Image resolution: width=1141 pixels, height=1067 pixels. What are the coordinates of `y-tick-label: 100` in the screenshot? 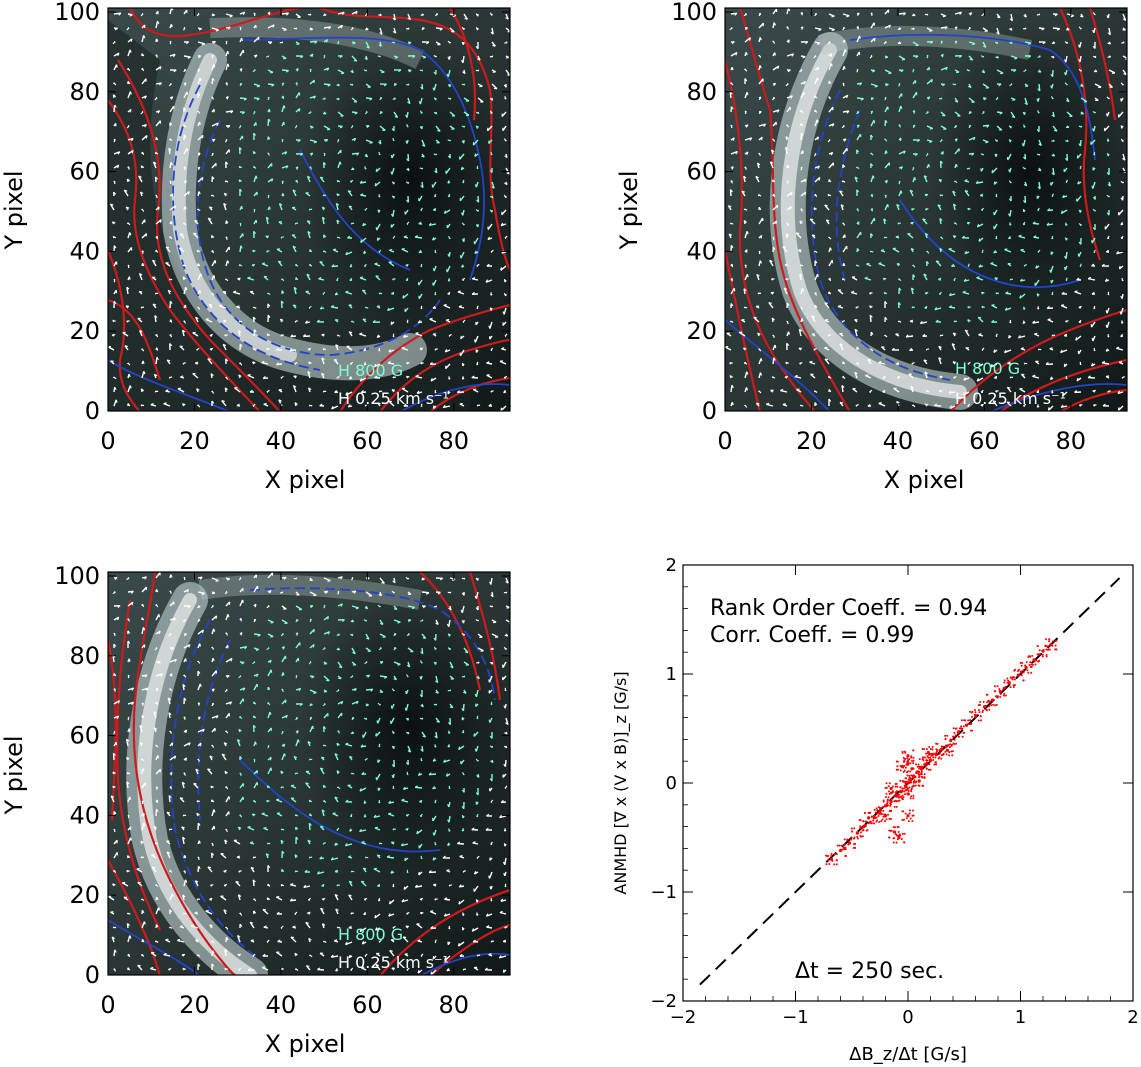 It's located at (77, 13).